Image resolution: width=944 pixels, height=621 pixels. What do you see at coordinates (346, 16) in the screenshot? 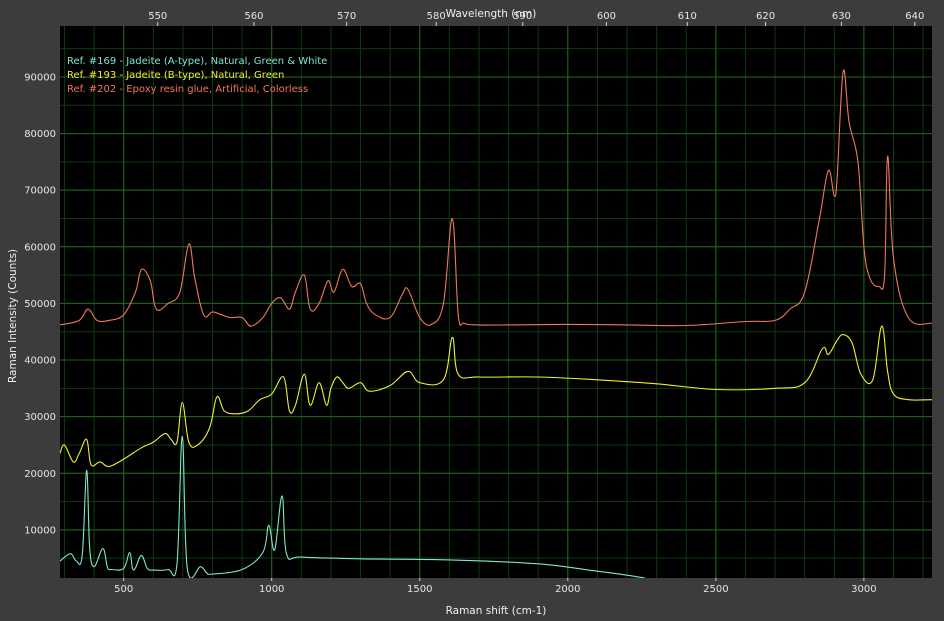
I see `top-tick-label: 570` at bounding box center [346, 16].